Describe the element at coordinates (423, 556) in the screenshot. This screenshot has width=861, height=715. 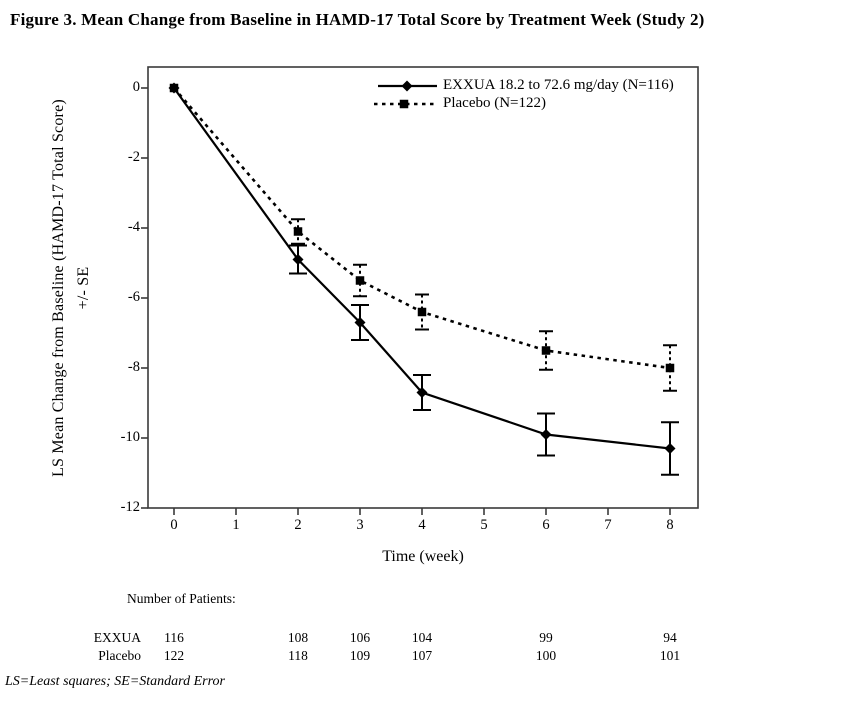
I see `x-axis-label: Time (week)` at that location.